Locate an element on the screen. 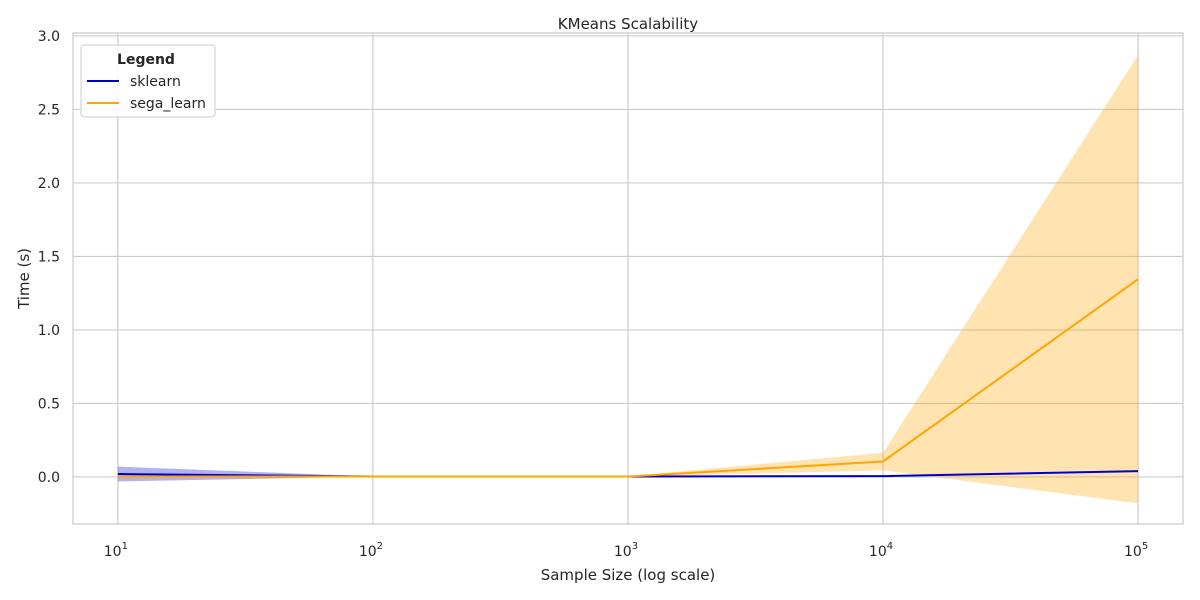 The width and height of the screenshot is (1200, 600). y-tick-label: 1.0 is located at coordinates (49, 331).